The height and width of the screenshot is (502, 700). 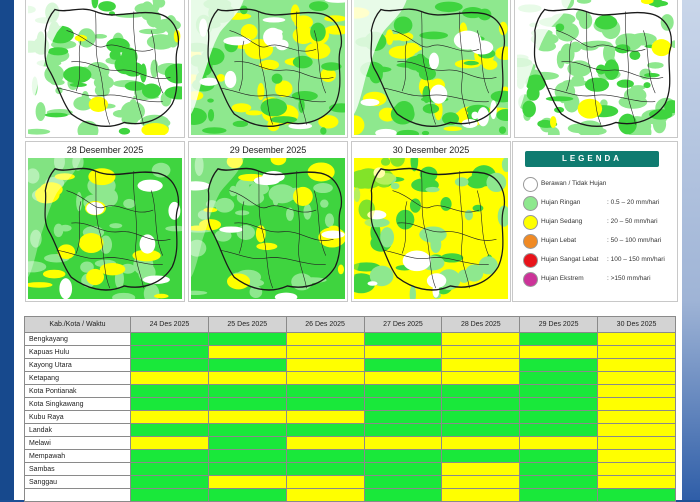 What do you see at coordinates (105, 150) in the screenshot?
I see `map-date-title: 28 Desember 2025` at bounding box center [105, 150].